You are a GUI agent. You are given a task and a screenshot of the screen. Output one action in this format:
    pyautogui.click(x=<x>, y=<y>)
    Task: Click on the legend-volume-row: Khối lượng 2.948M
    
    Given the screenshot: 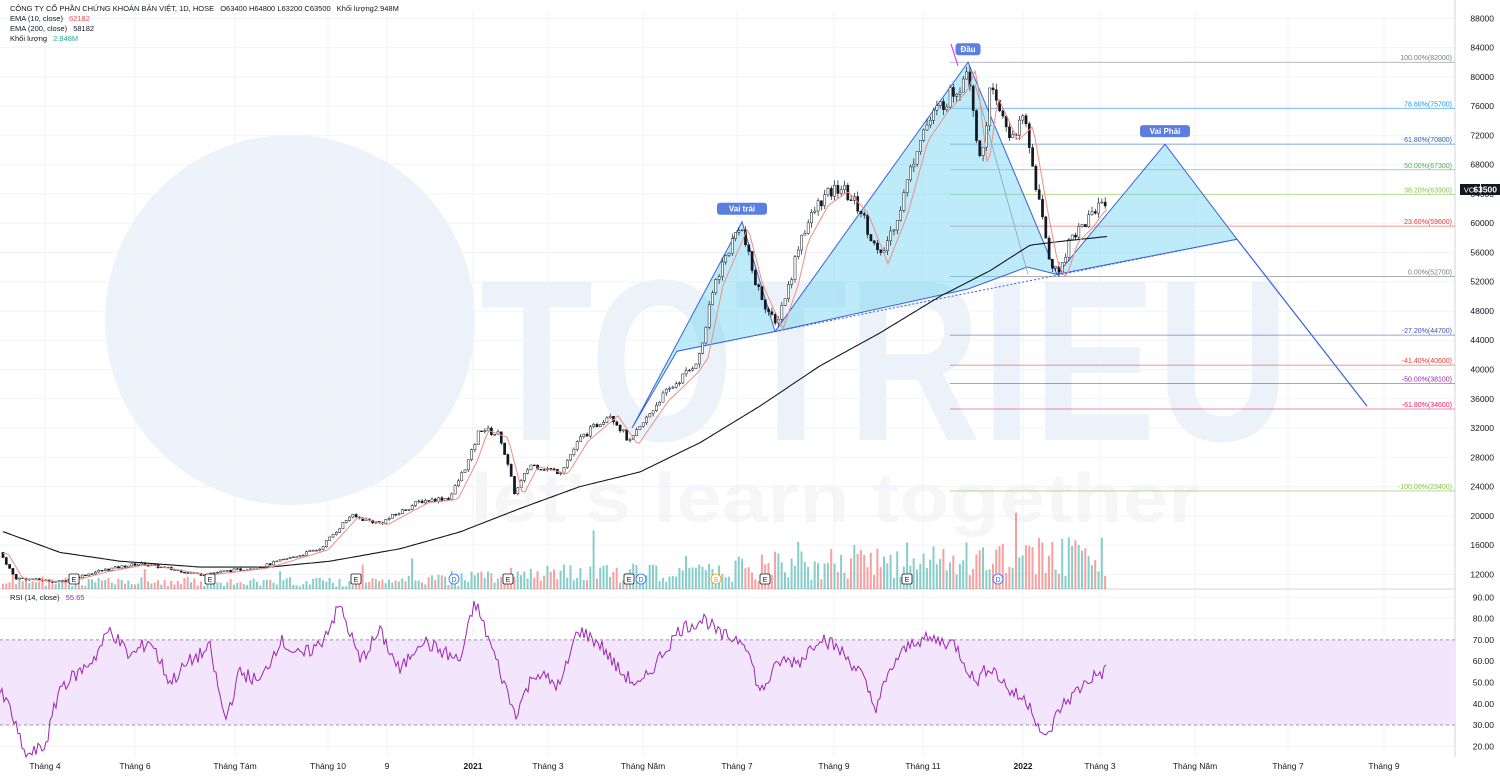 What is the action you would take?
    pyautogui.click(x=204, y=39)
    